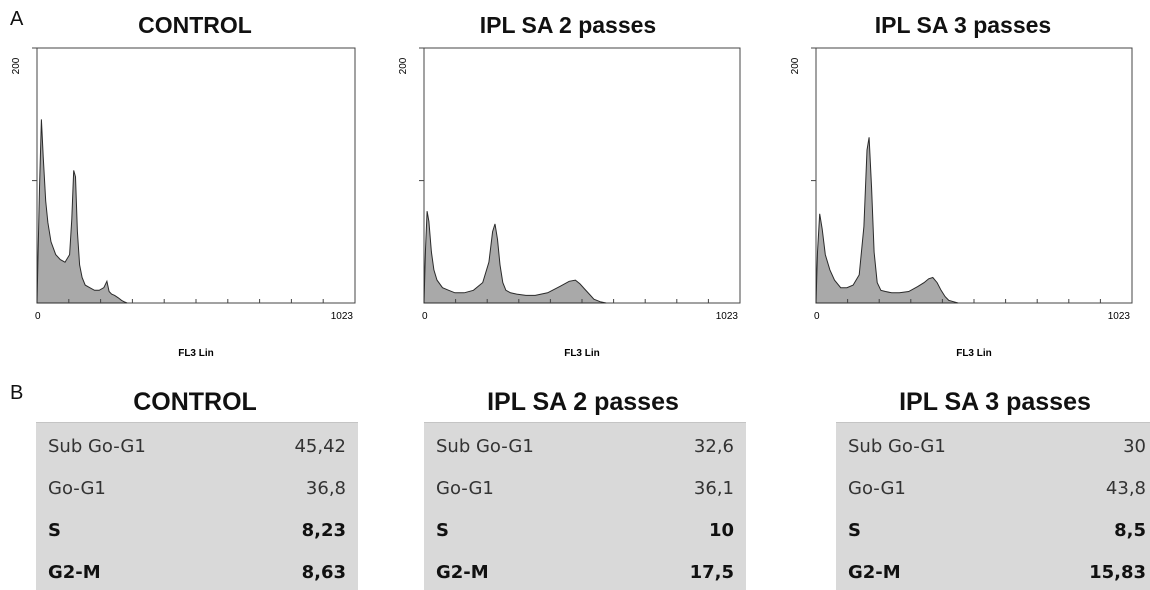 The width and height of the screenshot is (1150, 590). What do you see at coordinates (16, 65) in the screenshot?
I see `y-tick-label-control: 200` at bounding box center [16, 65].